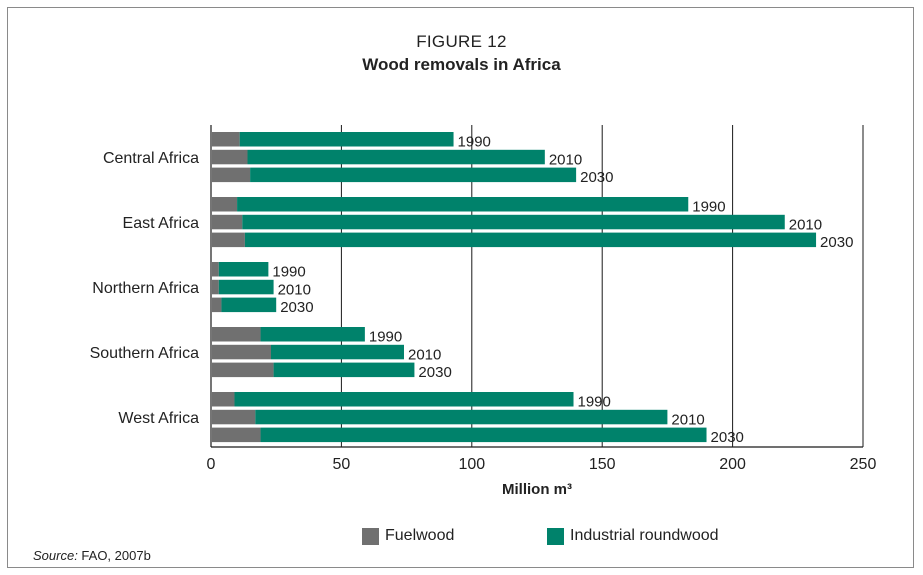 The height and width of the screenshot is (575, 923). What do you see at coordinates (55, 555) in the screenshot?
I see `source-label: Source:` at bounding box center [55, 555].